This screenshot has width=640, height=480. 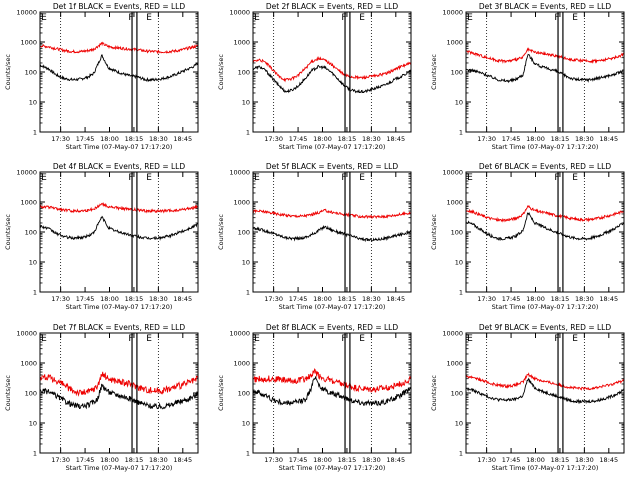 I want to click on panel-title: Det 8f BLACK = Events, RED = LLD, so click(x=332, y=327).